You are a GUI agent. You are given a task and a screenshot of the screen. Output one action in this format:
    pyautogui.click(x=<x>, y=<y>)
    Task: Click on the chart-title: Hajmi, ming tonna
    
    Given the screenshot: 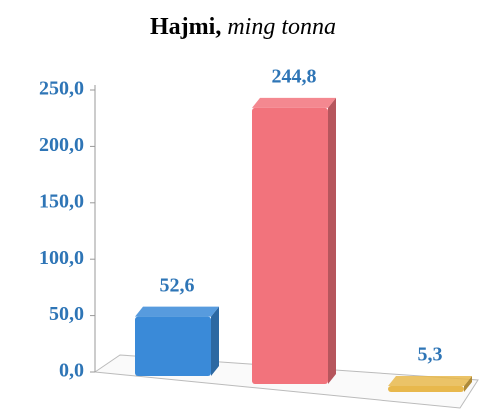 What is the action you would take?
    pyautogui.click(x=243, y=27)
    